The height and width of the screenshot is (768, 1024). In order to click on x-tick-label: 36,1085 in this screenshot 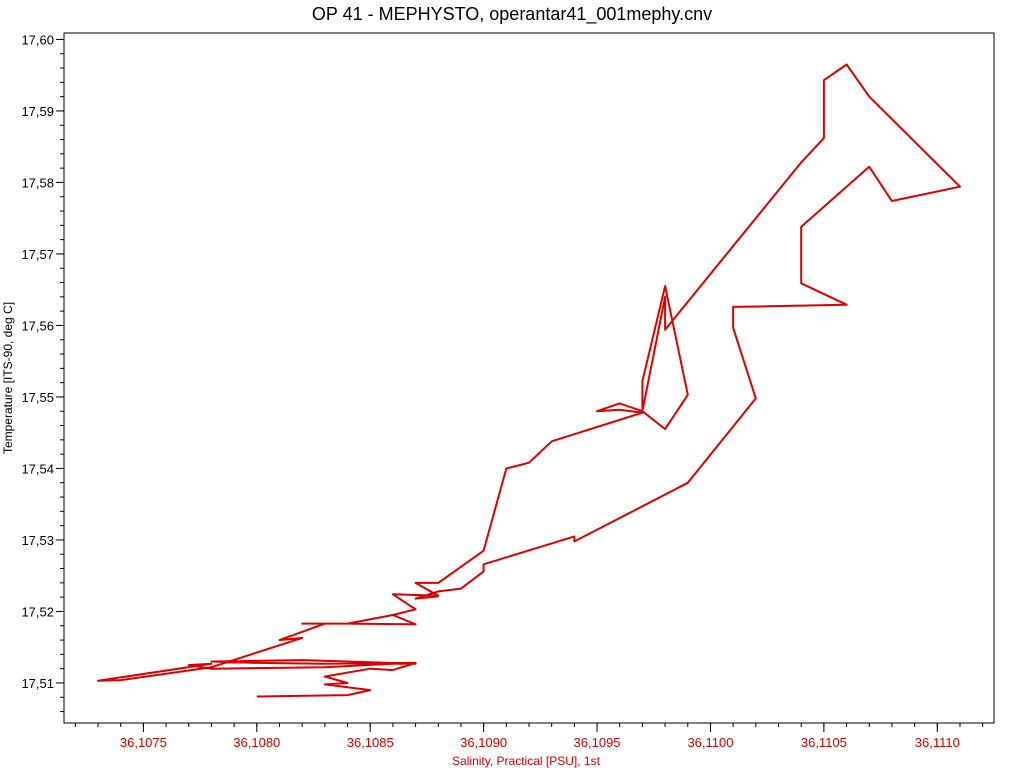, I will do `click(370, 742)`.